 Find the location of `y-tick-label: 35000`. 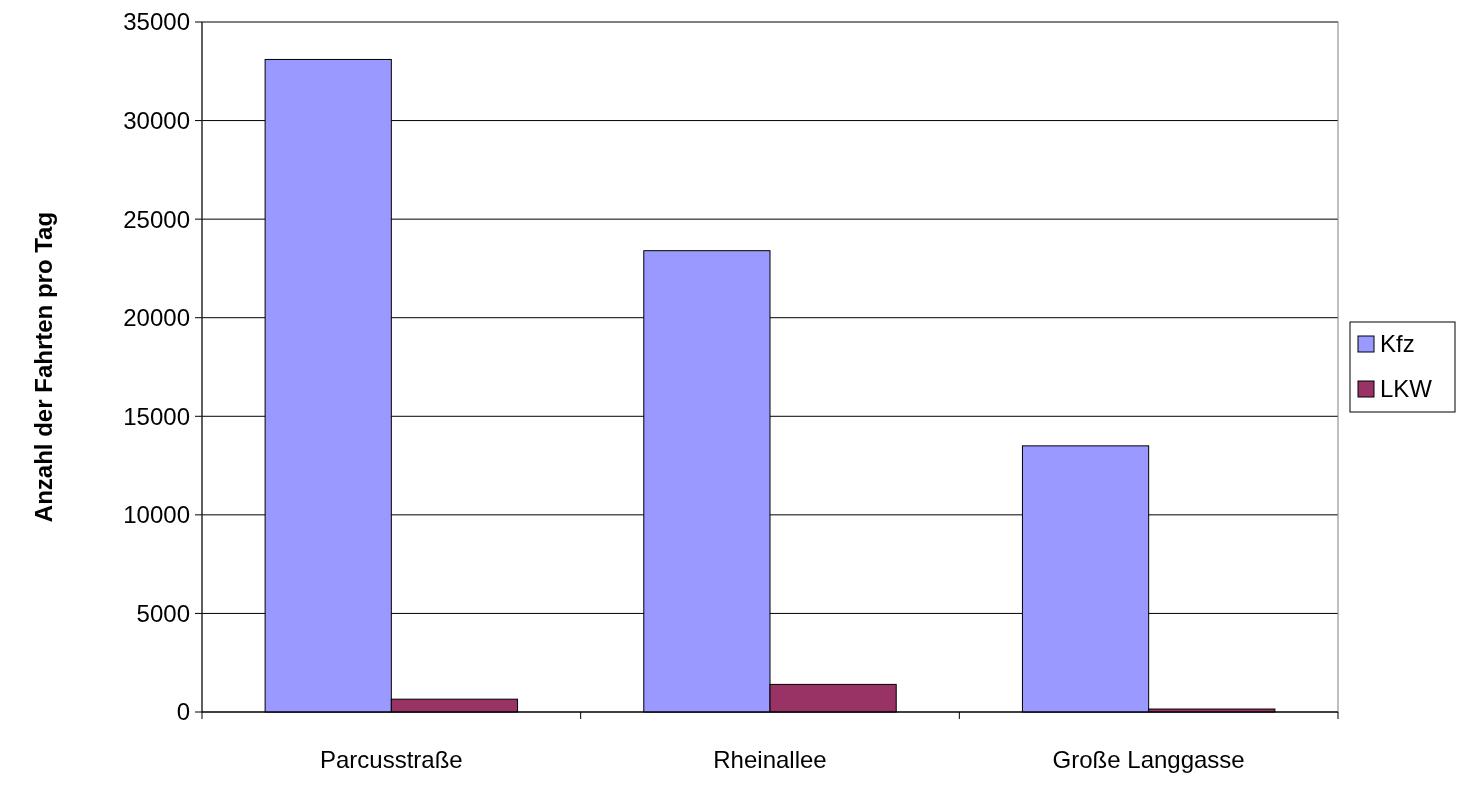

y-tick-label: 35000 is located at coordinates (156, 22).